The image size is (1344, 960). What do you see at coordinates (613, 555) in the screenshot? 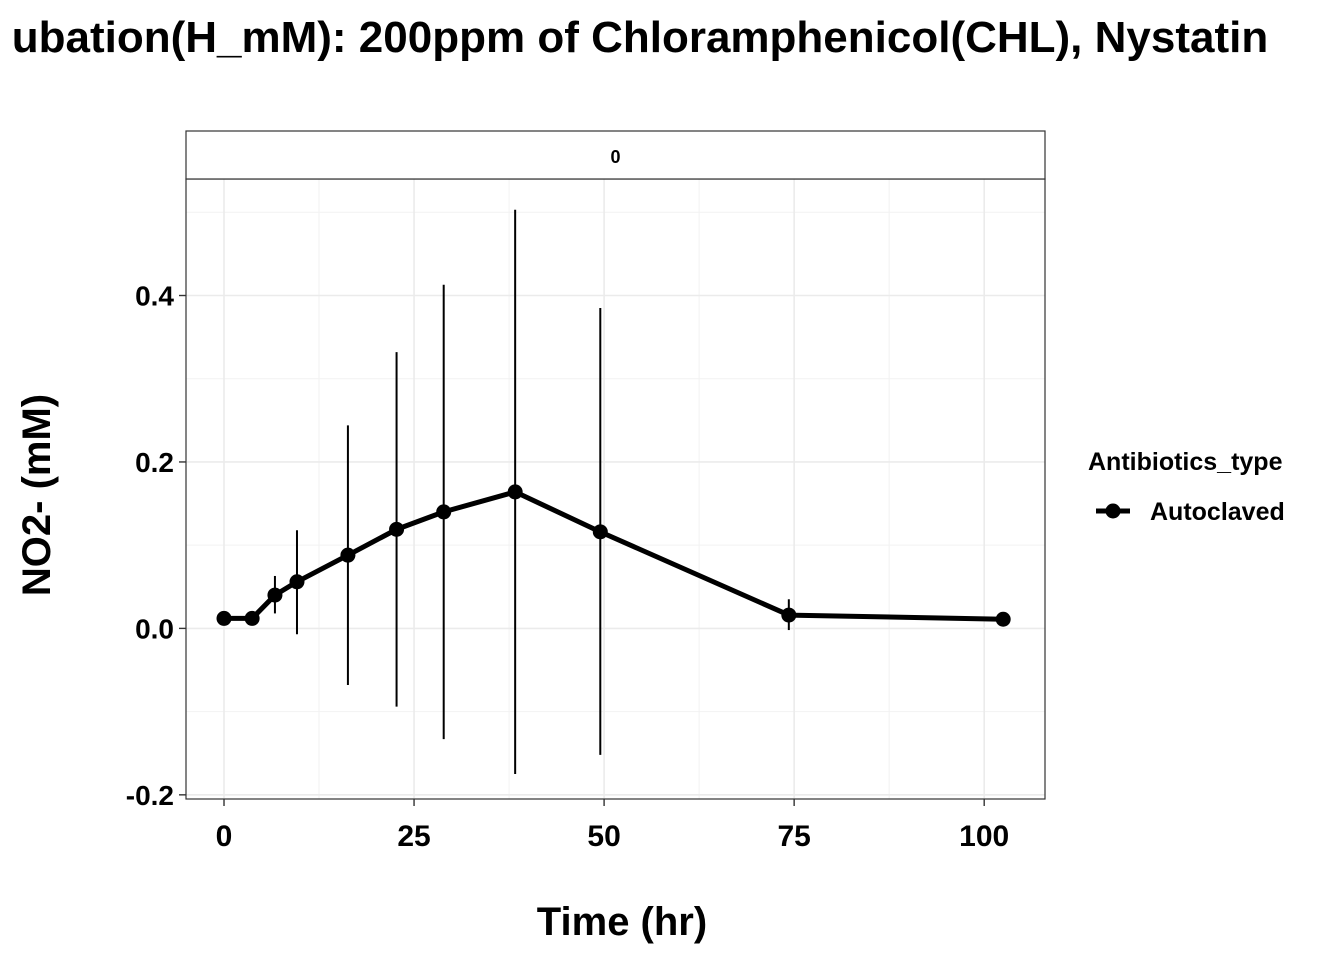
I see `data-points` at bounding box center [613, 555].